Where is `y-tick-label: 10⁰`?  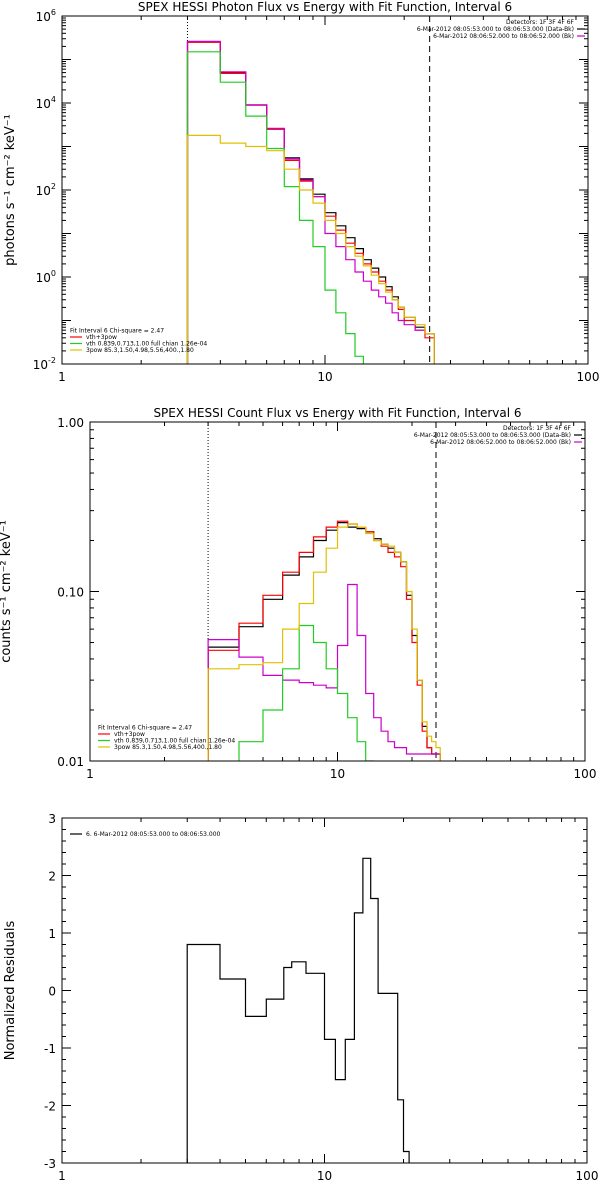 y-tick-label: 10⁰ is located at coordinates (46, 277).